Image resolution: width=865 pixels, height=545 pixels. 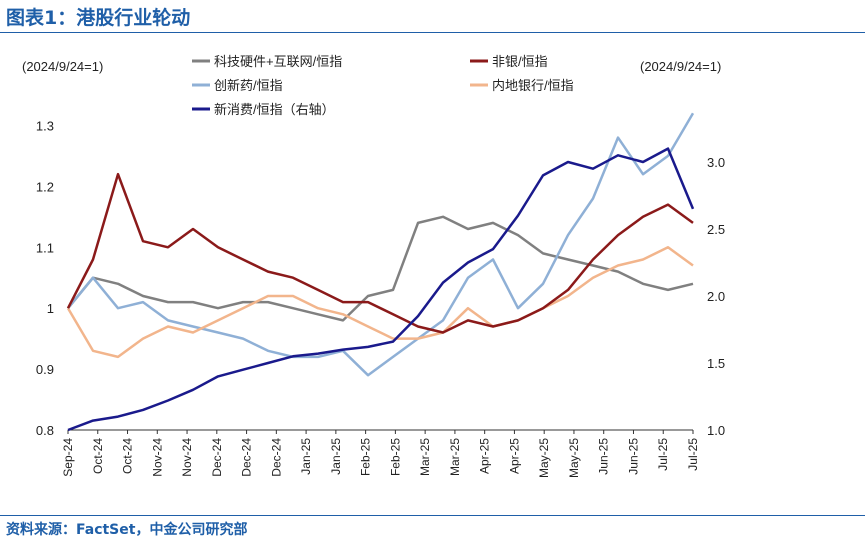 I want to click on left-tick-label: 1.3, so click(x=45, y=125).